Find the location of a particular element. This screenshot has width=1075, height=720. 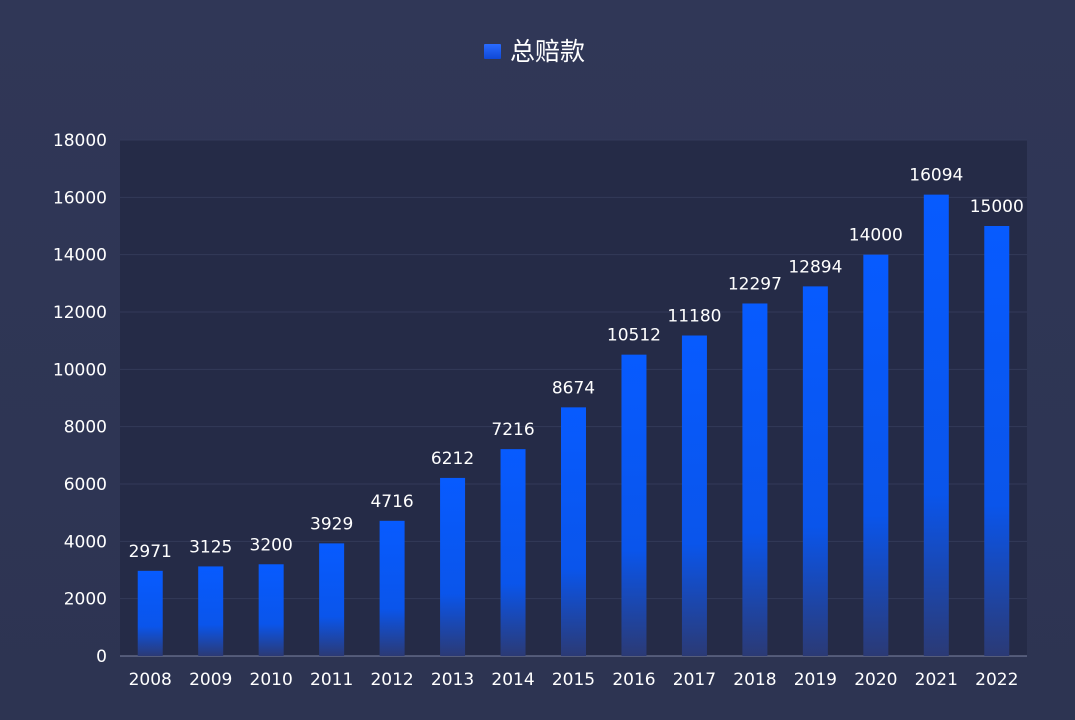

x-tick-label: 2022 is located at coordinates (996, 680).